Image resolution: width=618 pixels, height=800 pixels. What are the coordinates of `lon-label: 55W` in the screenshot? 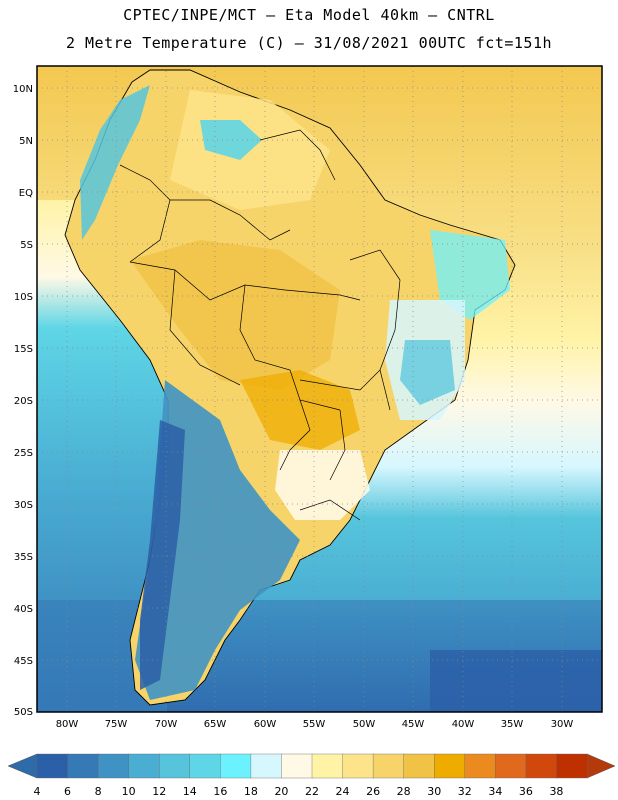 It's located at (314, 724).